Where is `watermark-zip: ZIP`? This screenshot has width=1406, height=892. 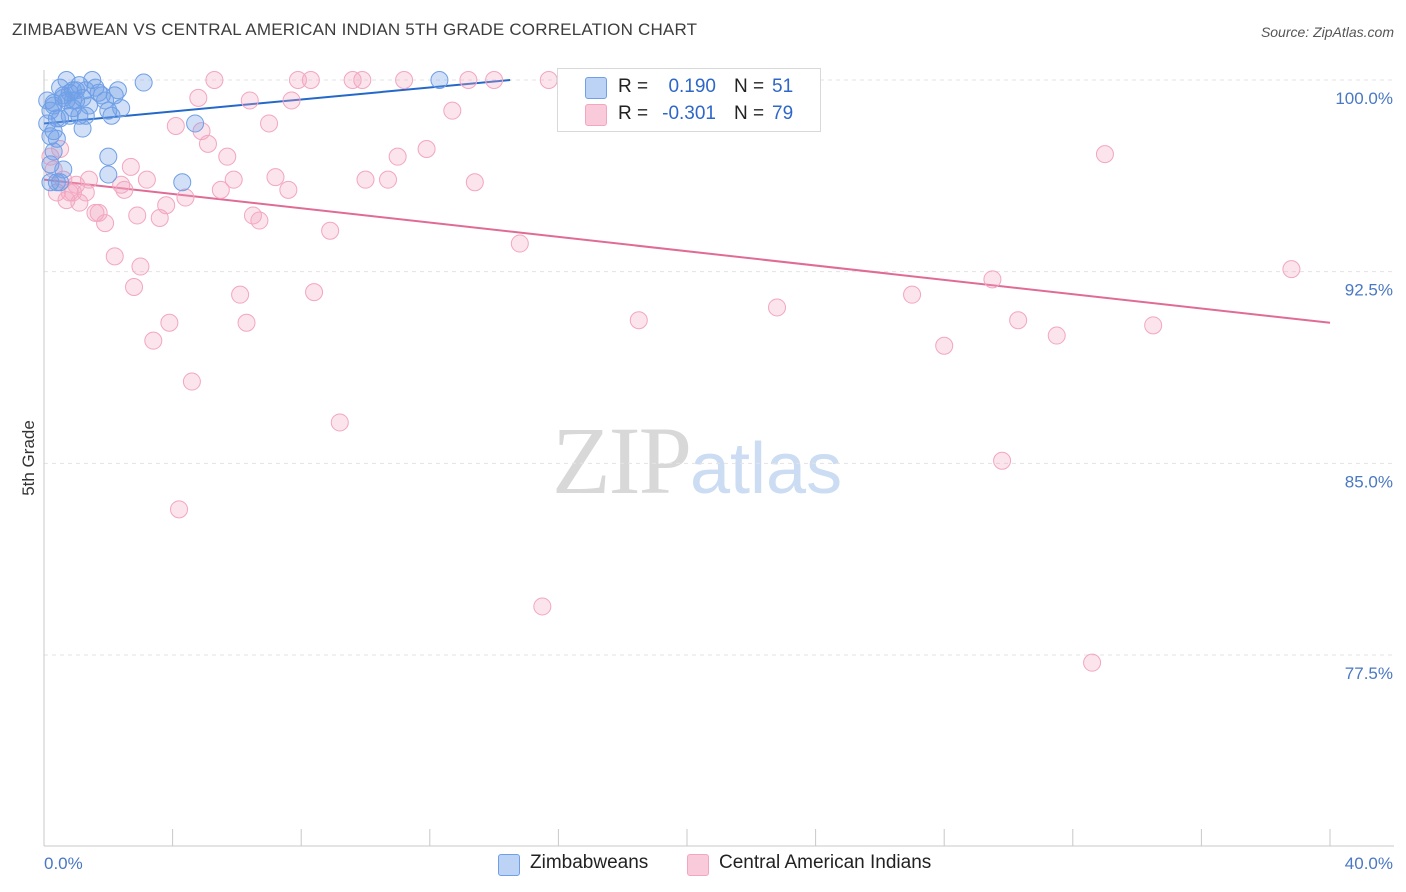
watermark-zip: ZIP is located at coordinates (622, 460).